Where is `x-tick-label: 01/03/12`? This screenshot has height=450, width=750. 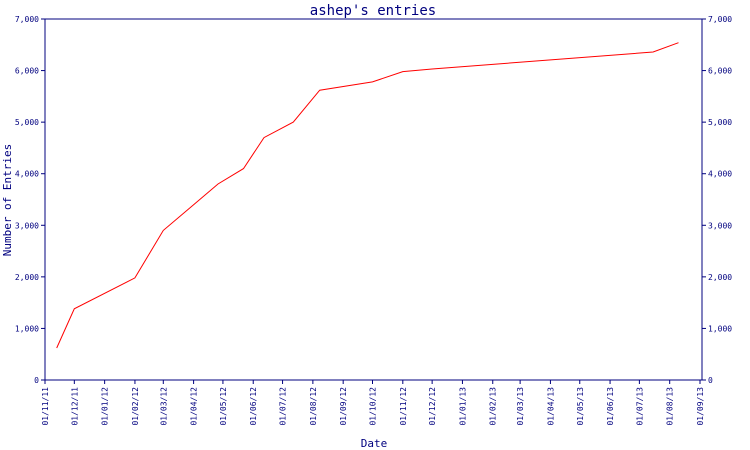 x-tick-label: 01/03/12 is located at coordinates (163, 406).